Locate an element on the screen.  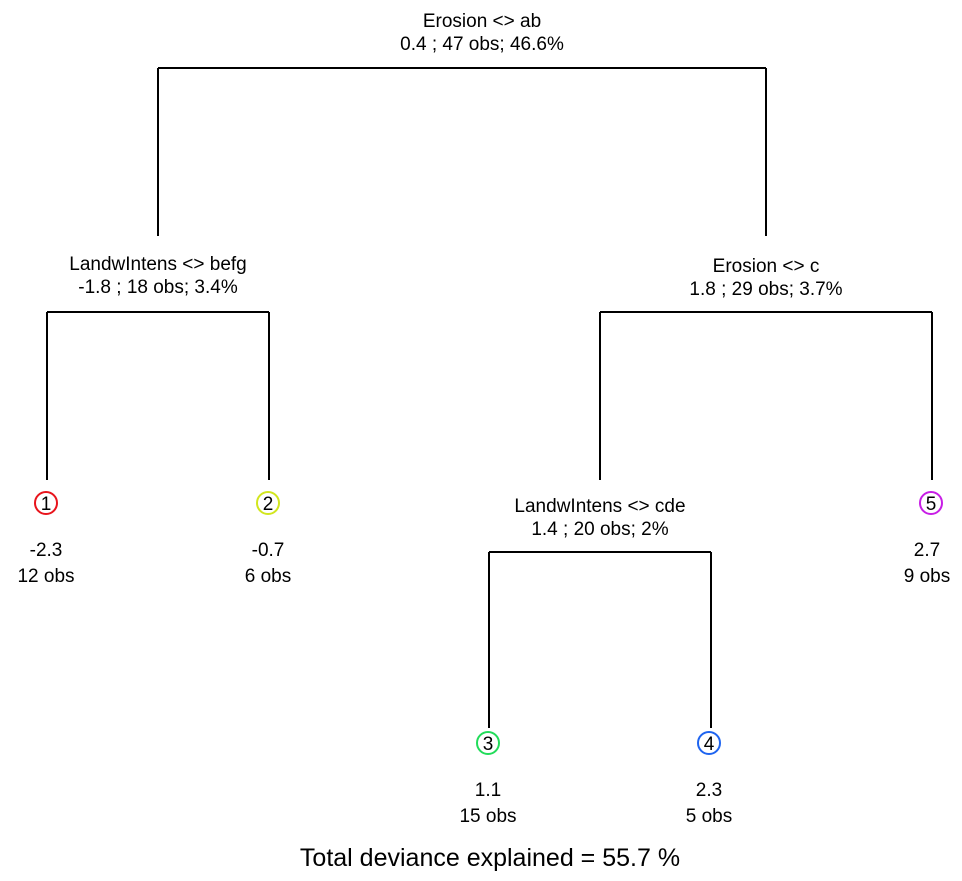
leaf-value-3: 1.1 is located at coordinates (488, 790).